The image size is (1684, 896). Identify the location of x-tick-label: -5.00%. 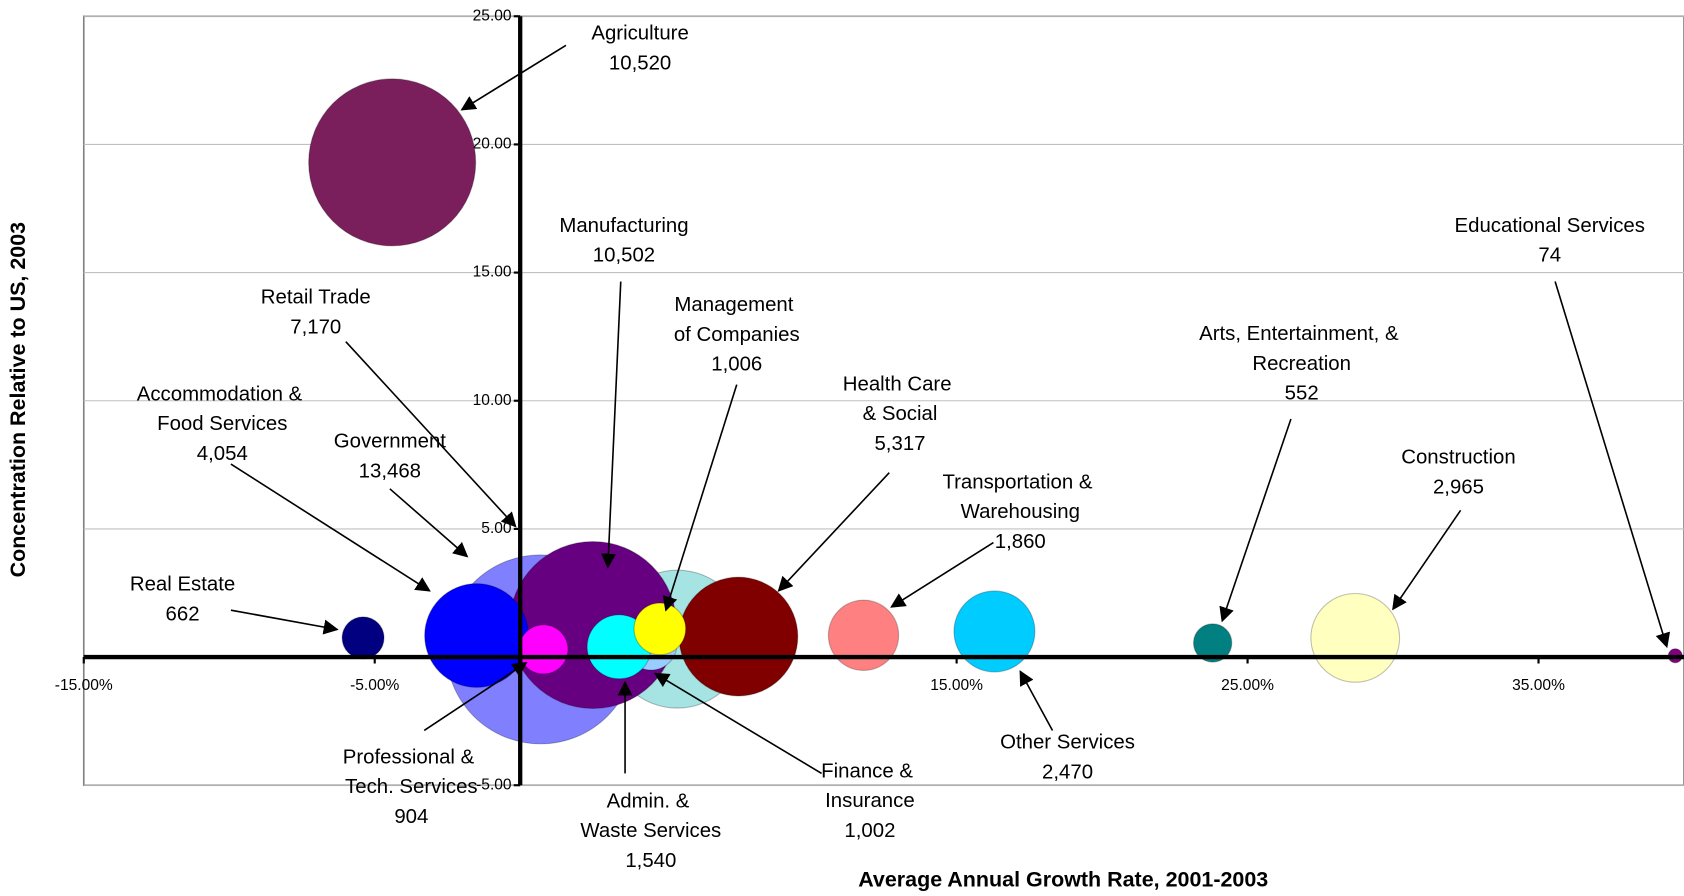
(374, 685).